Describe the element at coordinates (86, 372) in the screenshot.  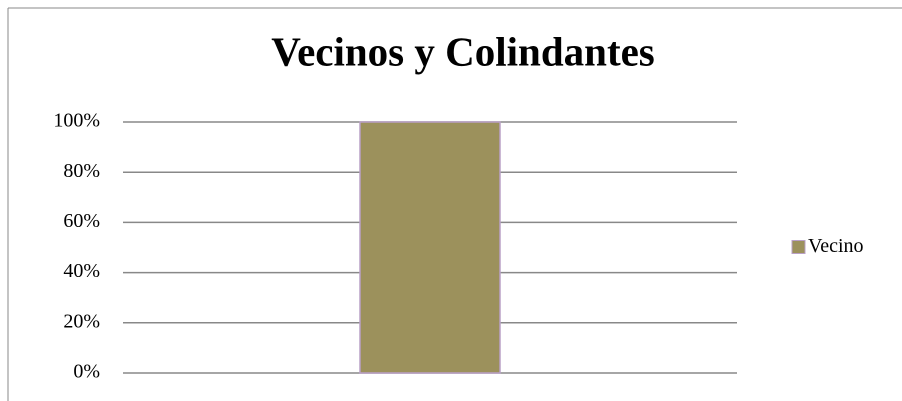
I see `y-tick-label: 0%` at that location.